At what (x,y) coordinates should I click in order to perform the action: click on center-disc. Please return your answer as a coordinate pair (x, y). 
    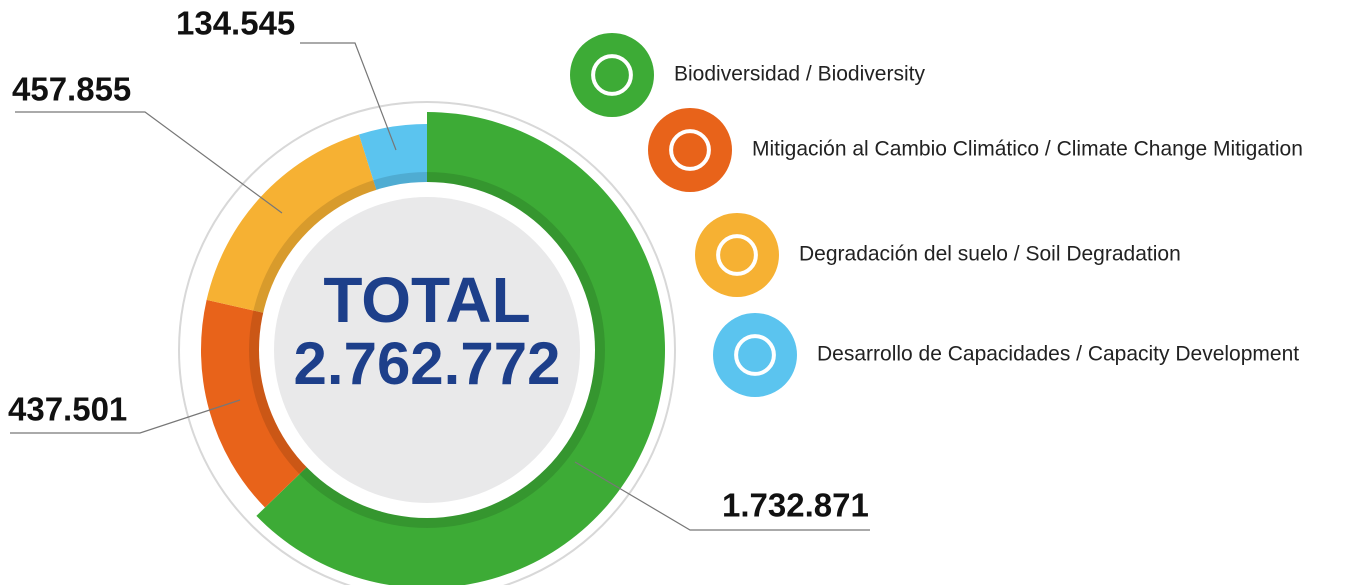
    Looking at the image, I should click on (427, 350).